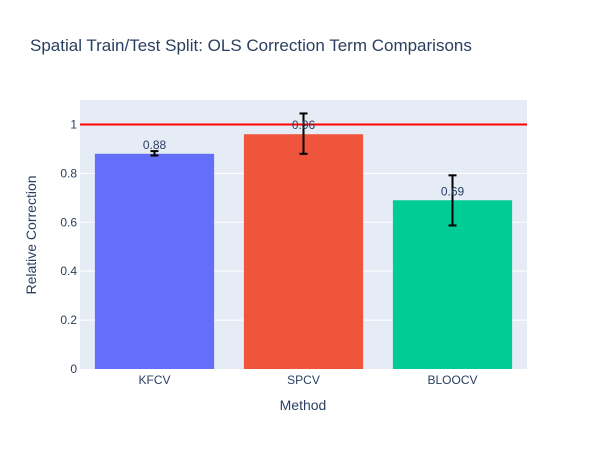  Describe the element at coordinates (68, 222) in the screenshot. I see `y-tick-label: 0.6` at that location.